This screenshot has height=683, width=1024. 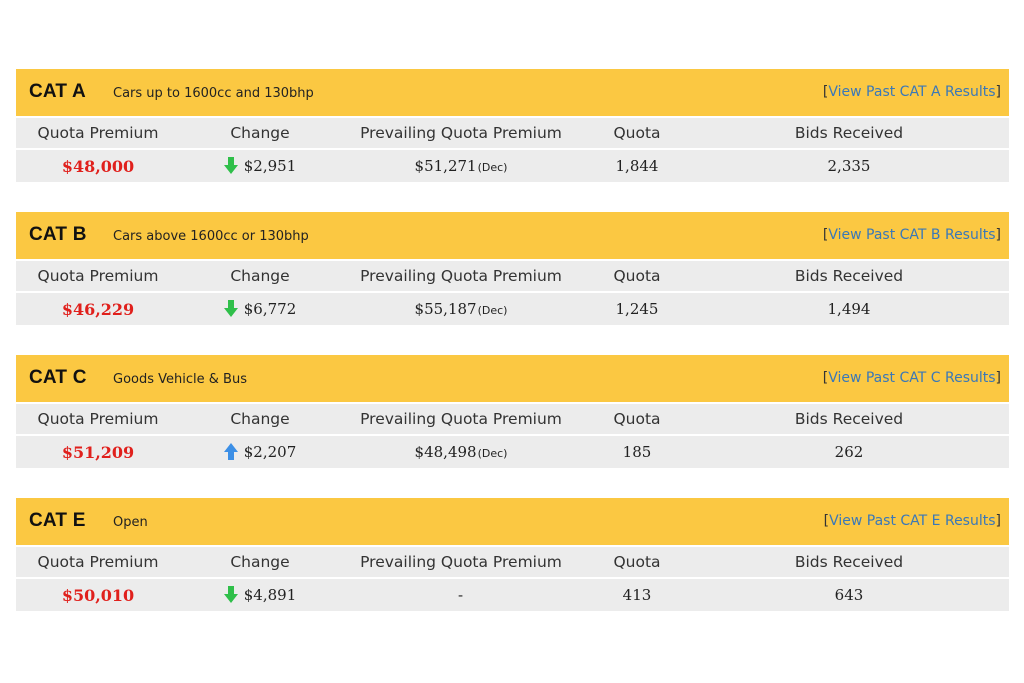 I want to click on quota-cell: 1,245, so click(x=637, y=309).